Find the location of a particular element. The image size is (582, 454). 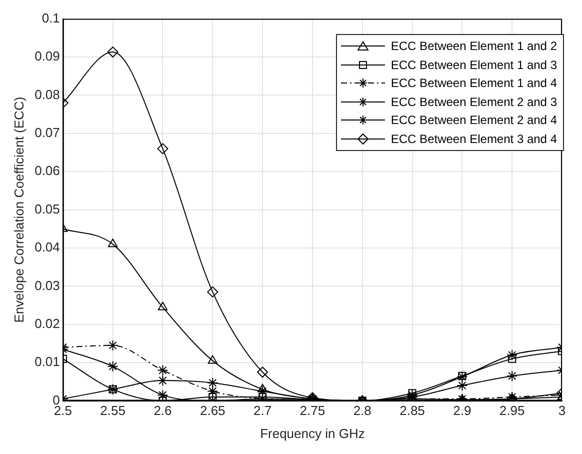

x-tick-label: 2.95 is located at coordinates (512, 410).